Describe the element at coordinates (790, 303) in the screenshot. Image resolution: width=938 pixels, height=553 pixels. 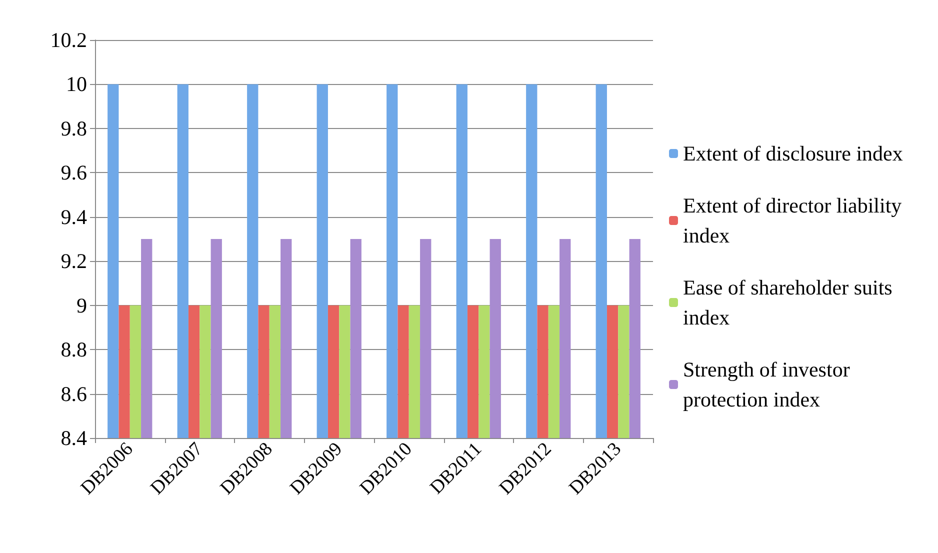
I see `legend-label: Ease of shareholder suits index` at that location.